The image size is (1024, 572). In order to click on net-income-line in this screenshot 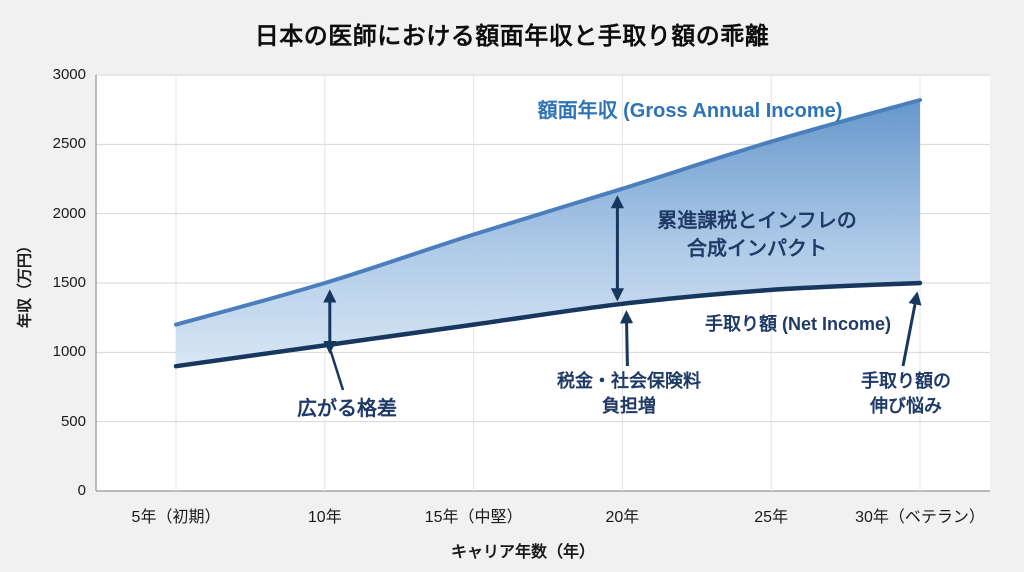, I will do `click(548, 324)`.